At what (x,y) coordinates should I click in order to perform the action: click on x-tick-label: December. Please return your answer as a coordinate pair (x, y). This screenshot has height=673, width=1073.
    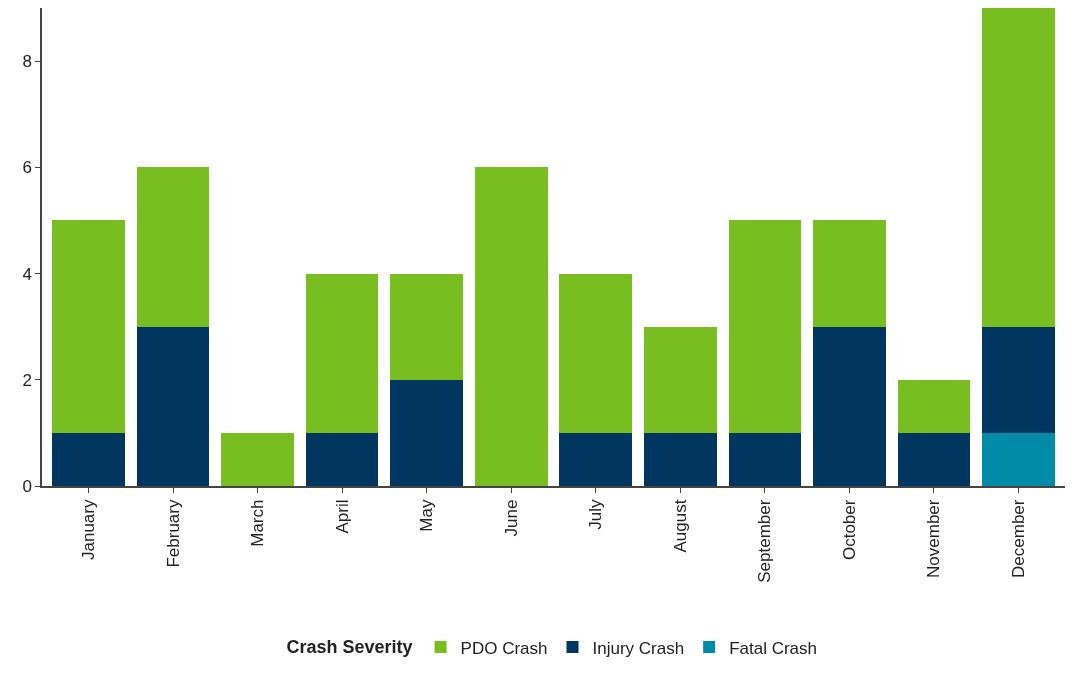
    Looking at the image, I should click on (1019, 538).